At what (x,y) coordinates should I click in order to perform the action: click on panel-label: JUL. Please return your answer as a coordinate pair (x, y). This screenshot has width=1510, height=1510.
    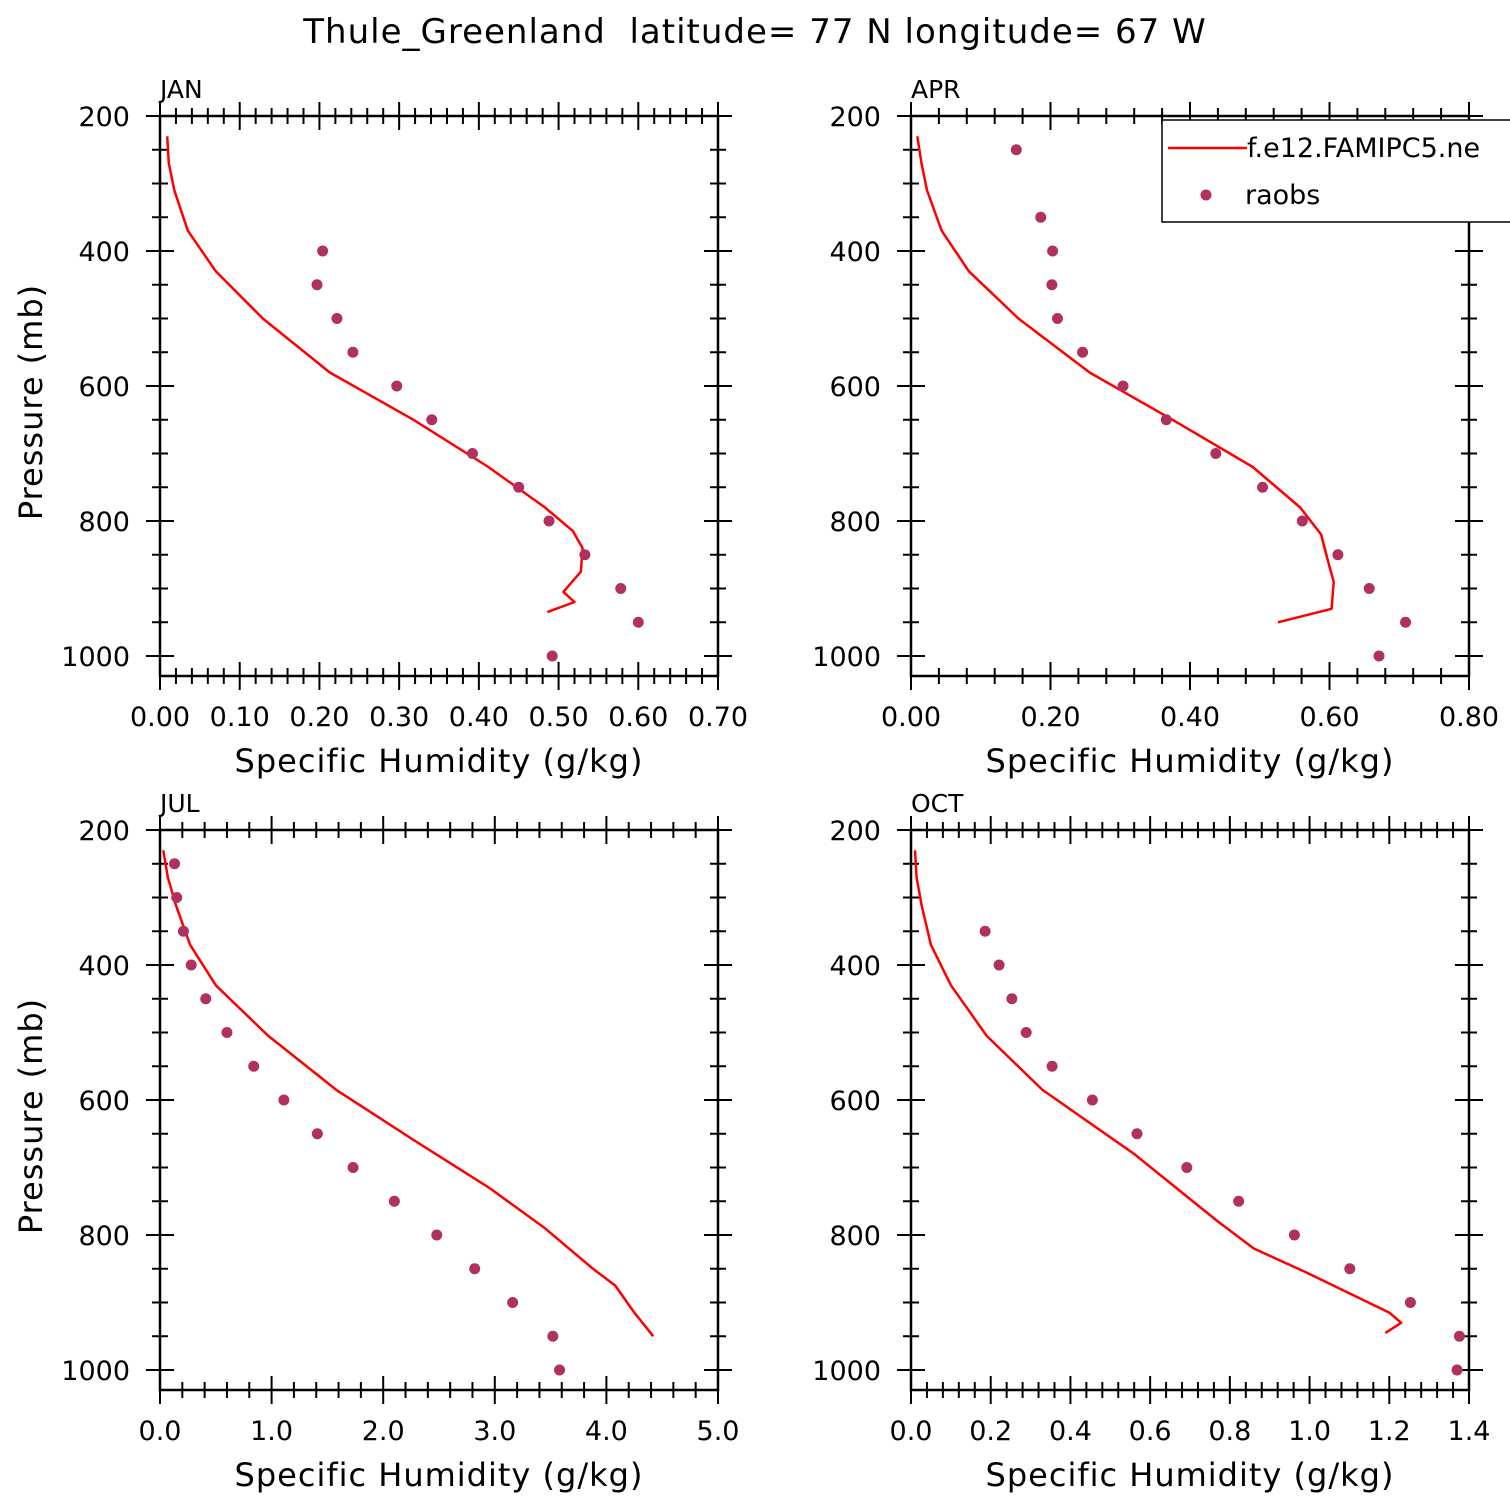
    Looking at the image, I should click on (179, 803).